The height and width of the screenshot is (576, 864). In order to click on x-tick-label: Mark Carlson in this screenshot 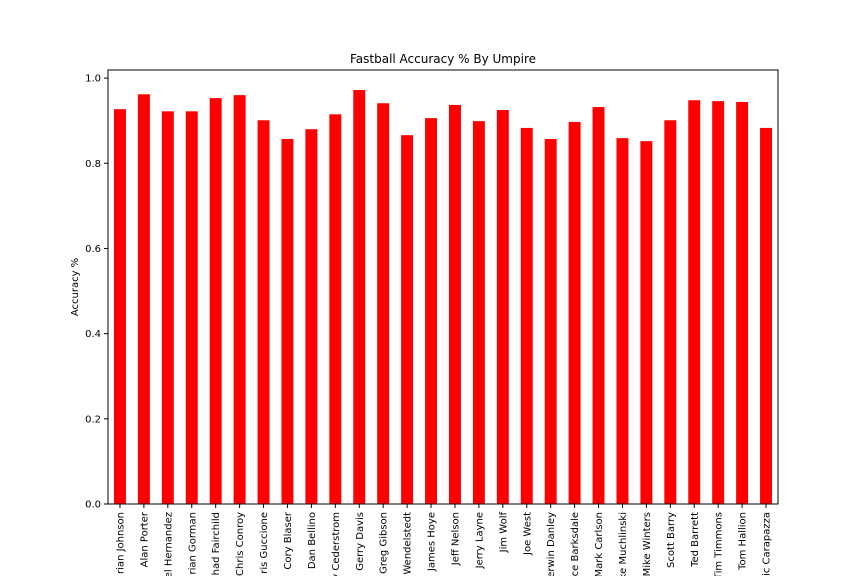, I will do `click(599, 544)`.